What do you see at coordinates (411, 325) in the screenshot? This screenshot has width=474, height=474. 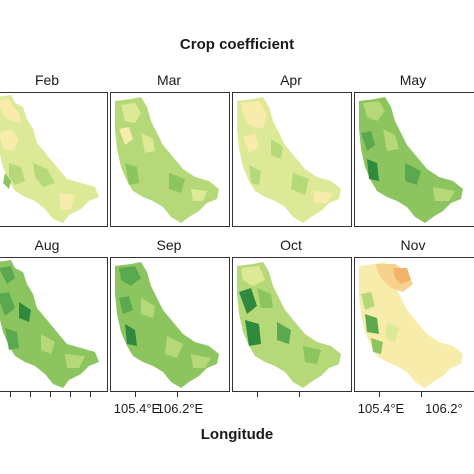 I see `region-map-nov` at bounding box center [411, 325].